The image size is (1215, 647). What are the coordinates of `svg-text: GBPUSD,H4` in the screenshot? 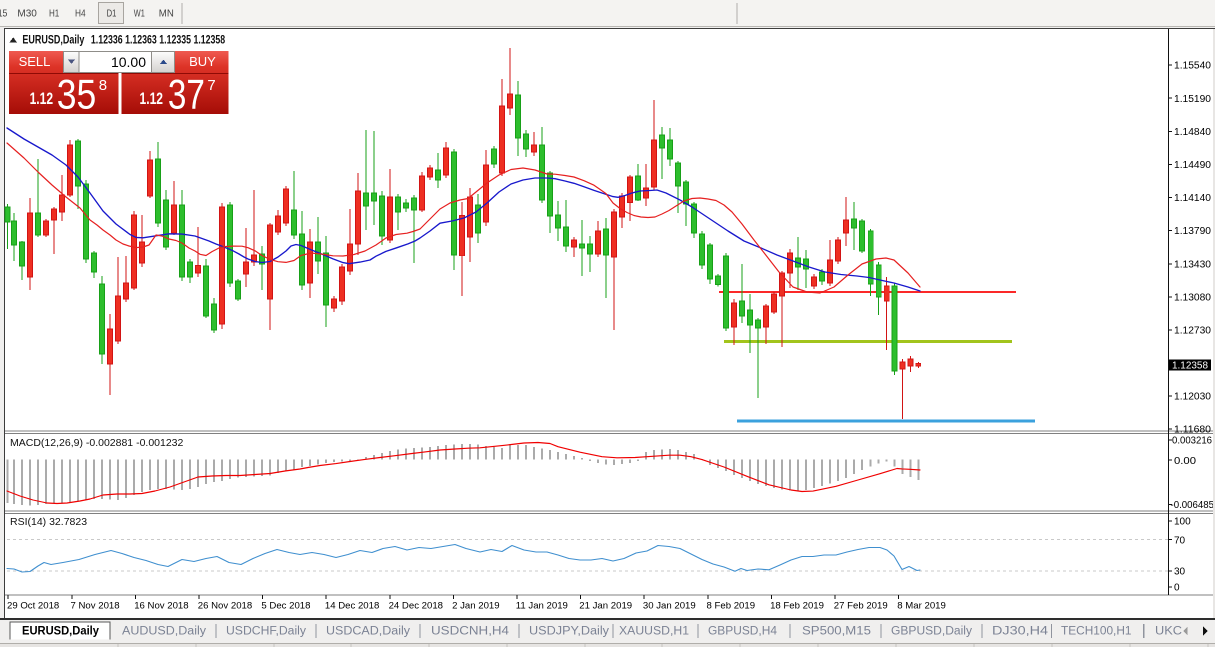 It's located at (743, 632).